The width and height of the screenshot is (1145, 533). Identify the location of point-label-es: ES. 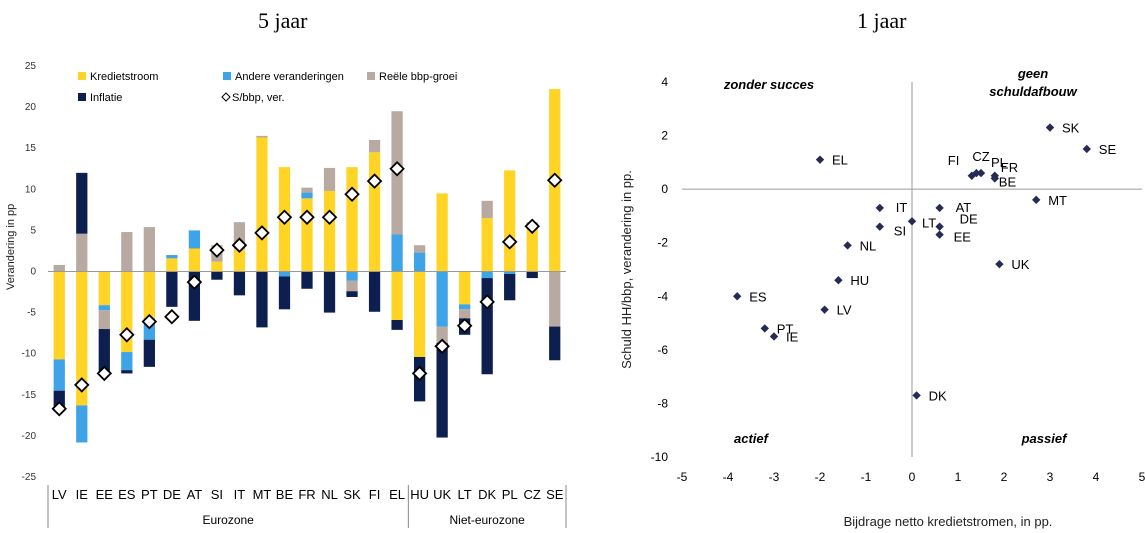
(758, 296).